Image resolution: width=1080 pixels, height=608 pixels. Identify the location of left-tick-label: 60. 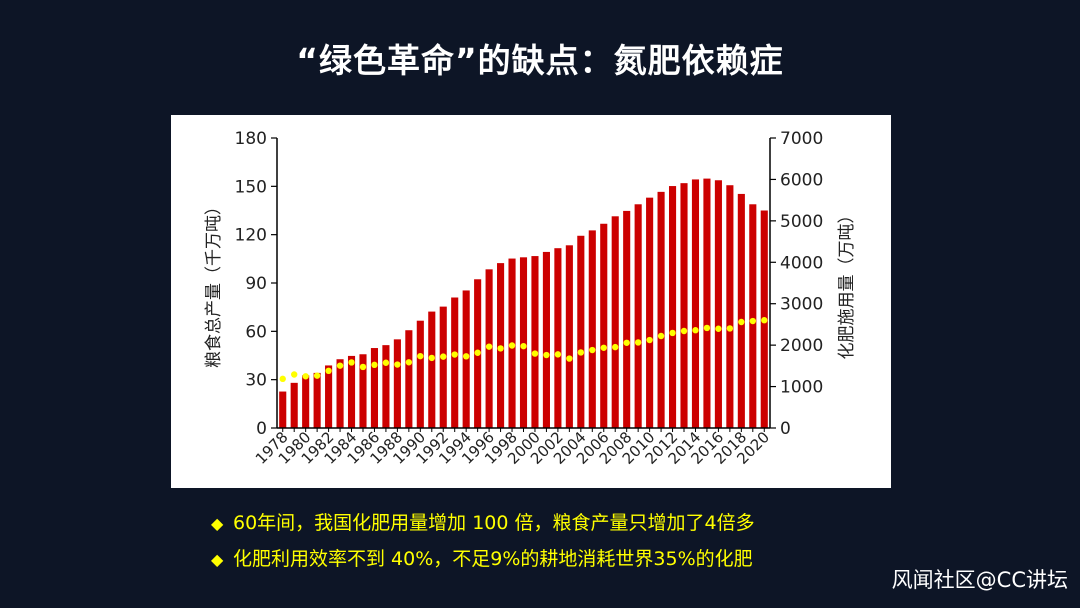
(256, 332).